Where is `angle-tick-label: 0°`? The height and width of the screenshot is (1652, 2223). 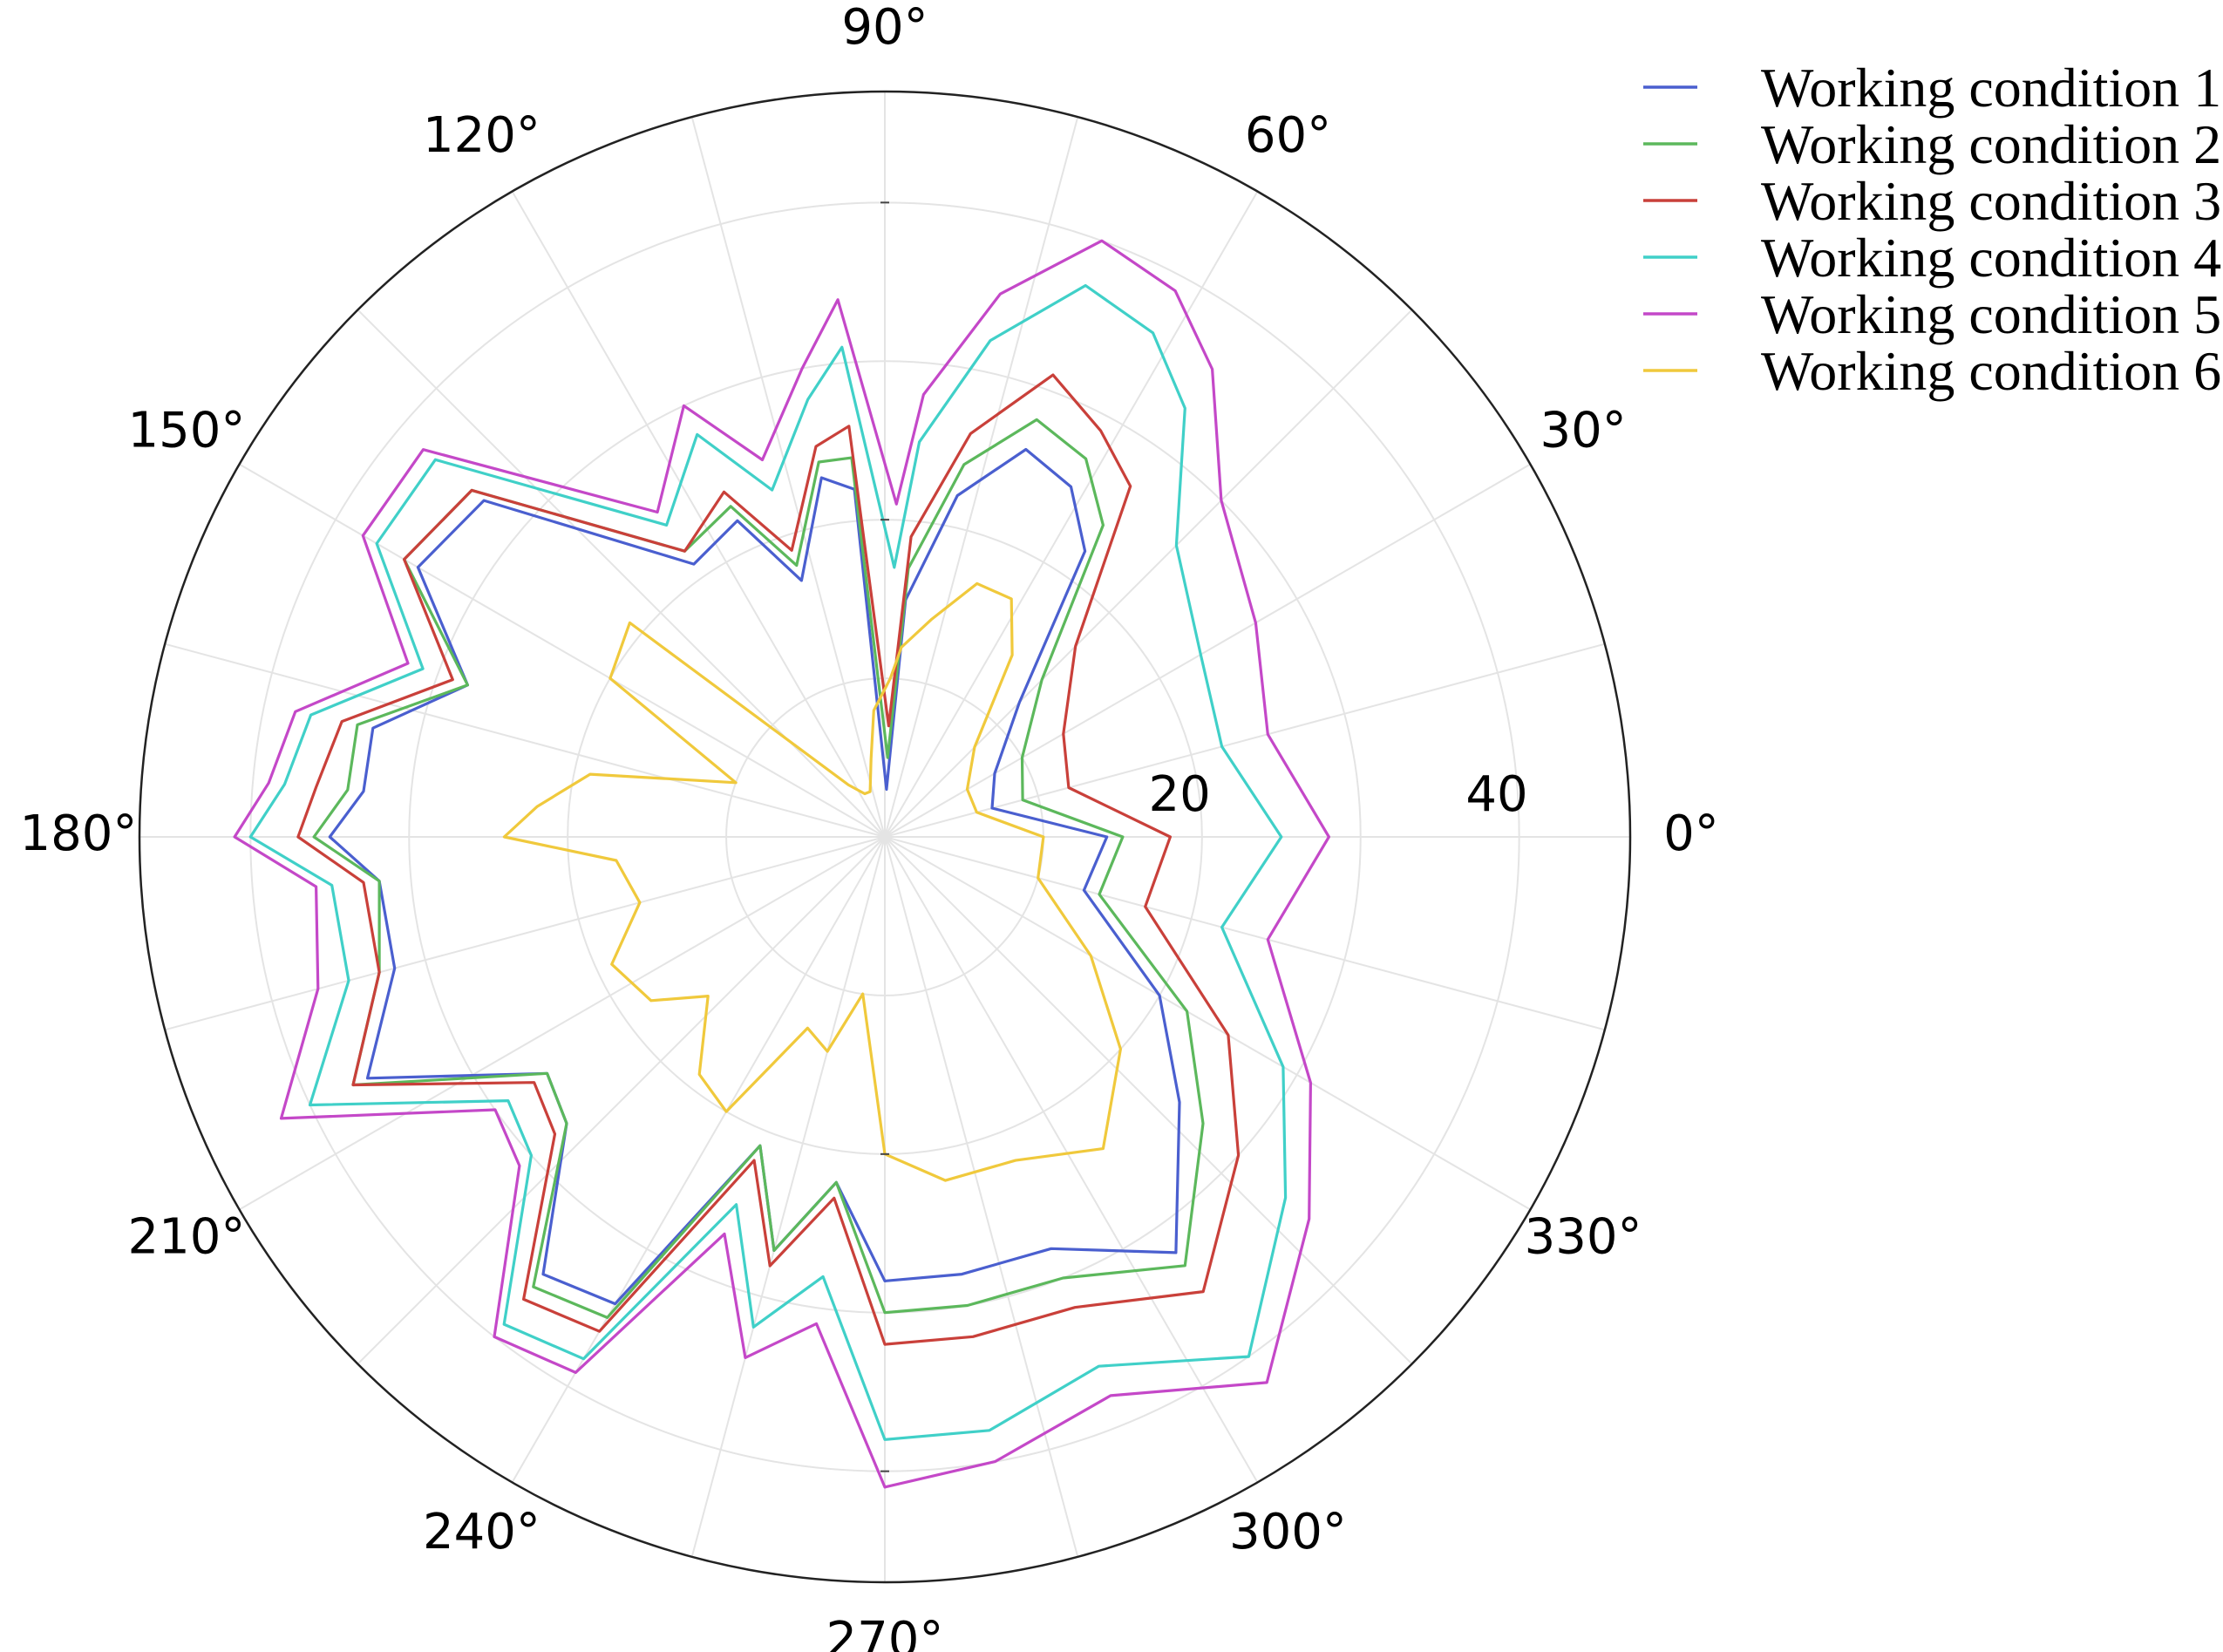
angle-tick-label: 0° is located at coordinates (1691, 834).